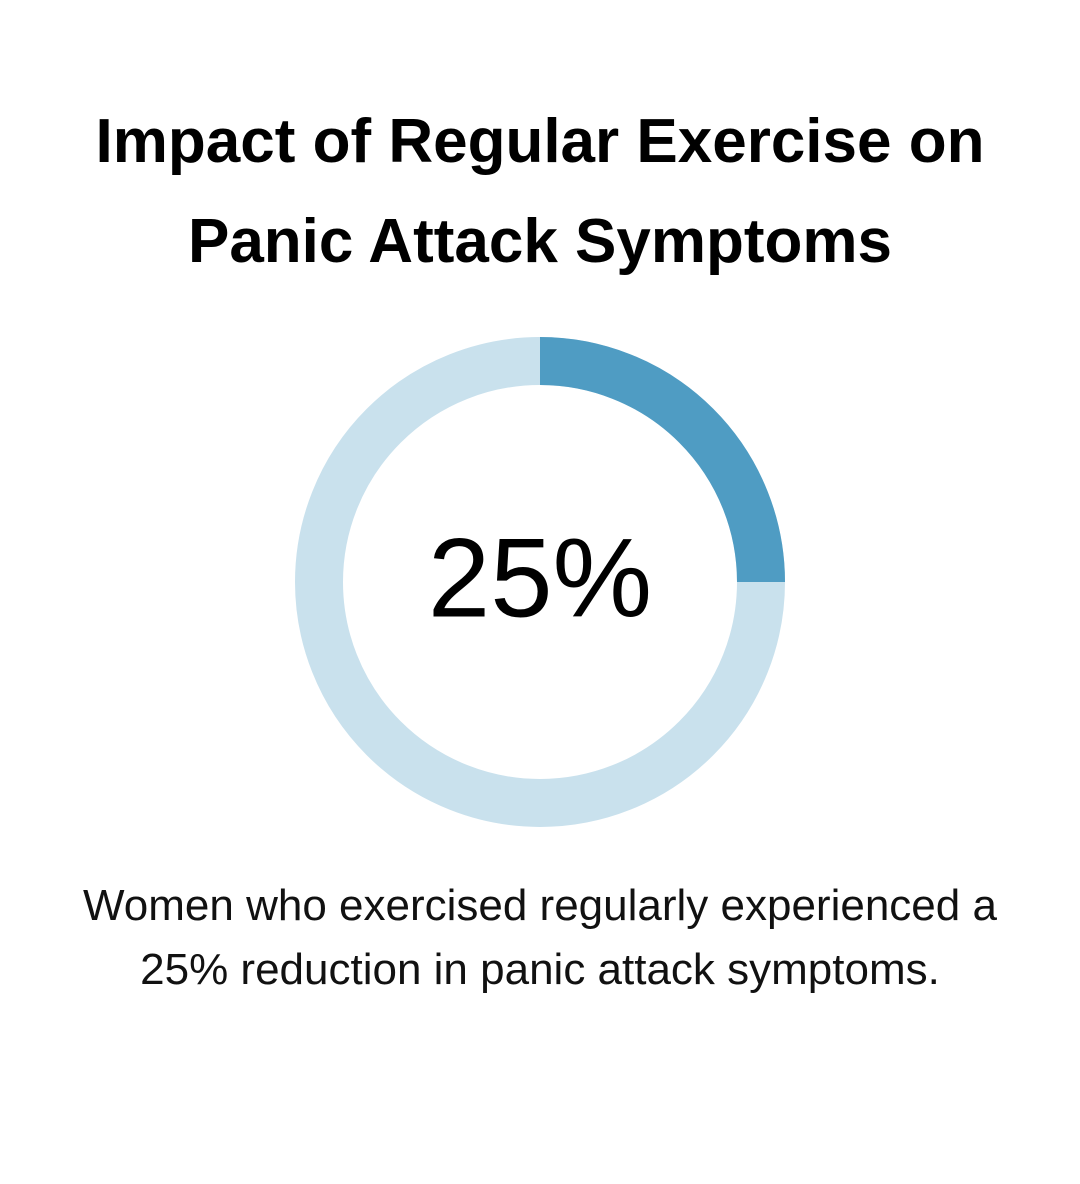  I want to click on center-value-label: 25%, so click(540, 578).